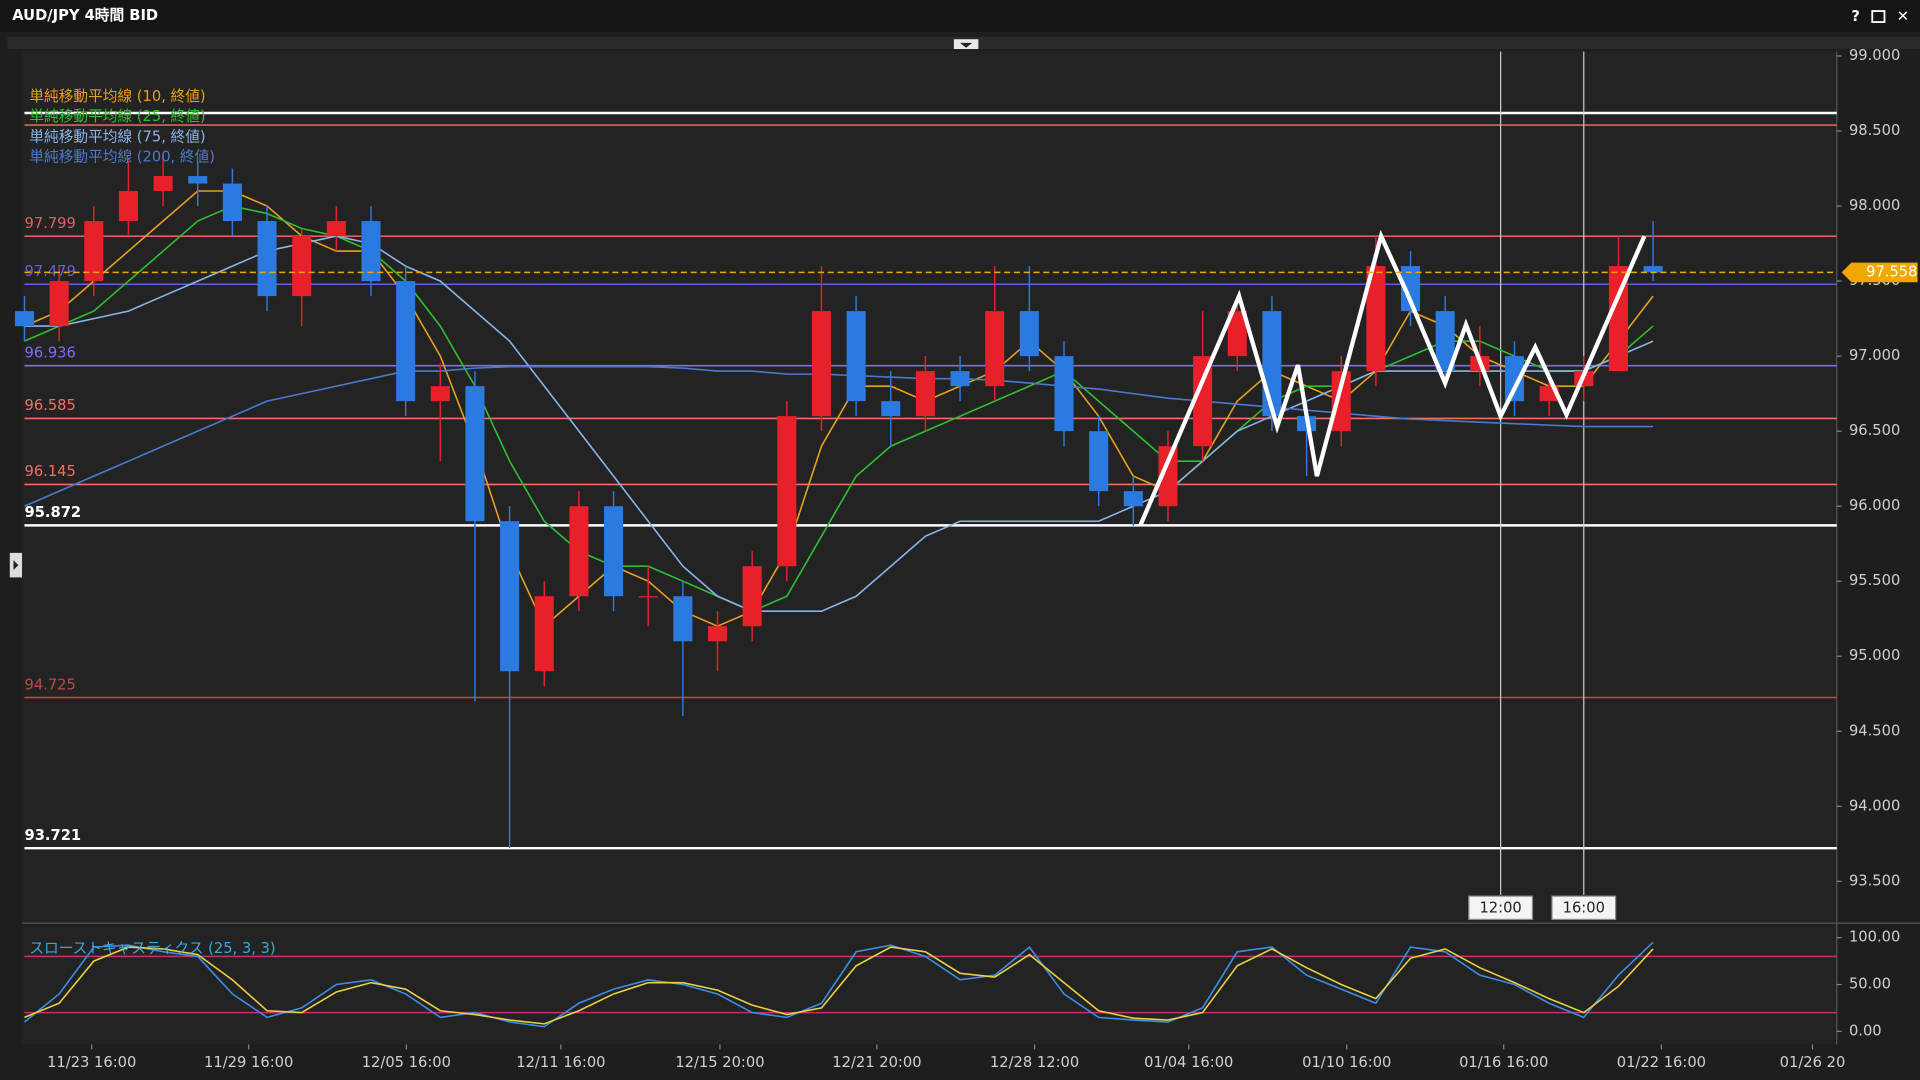 The image size is (1920, 1080). Describe the element at coordinates (122, 157) in the screenshot. I see `legend-entry: 単純移動平均線 (200, 終値)` at that location.